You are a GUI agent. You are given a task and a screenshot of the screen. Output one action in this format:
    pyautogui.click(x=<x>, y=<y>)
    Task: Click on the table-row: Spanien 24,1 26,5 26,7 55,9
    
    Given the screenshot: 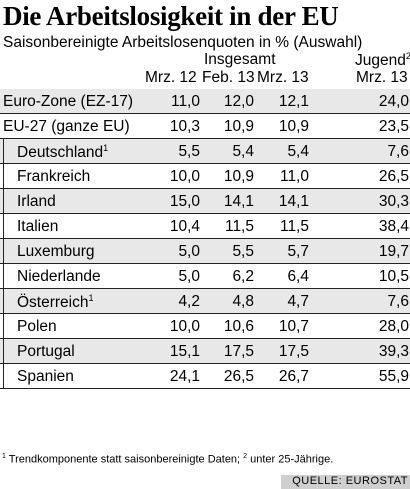 What is the action you would take?
    pyautogui.click(x=205, y=376)
    